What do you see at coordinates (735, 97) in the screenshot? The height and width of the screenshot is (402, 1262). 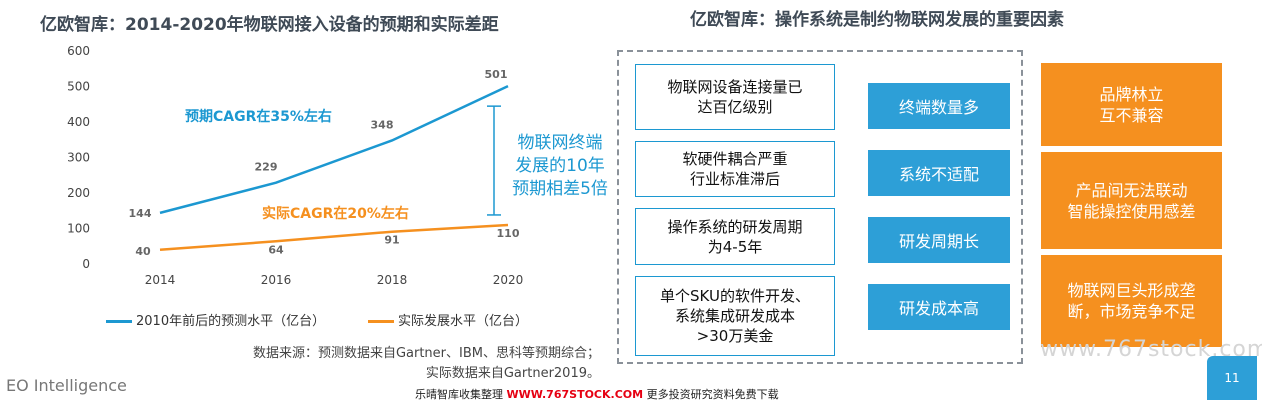 I see `problem-box-1: 物联网设备连接量已 达百亿级别` at bounding box center [735, 97].